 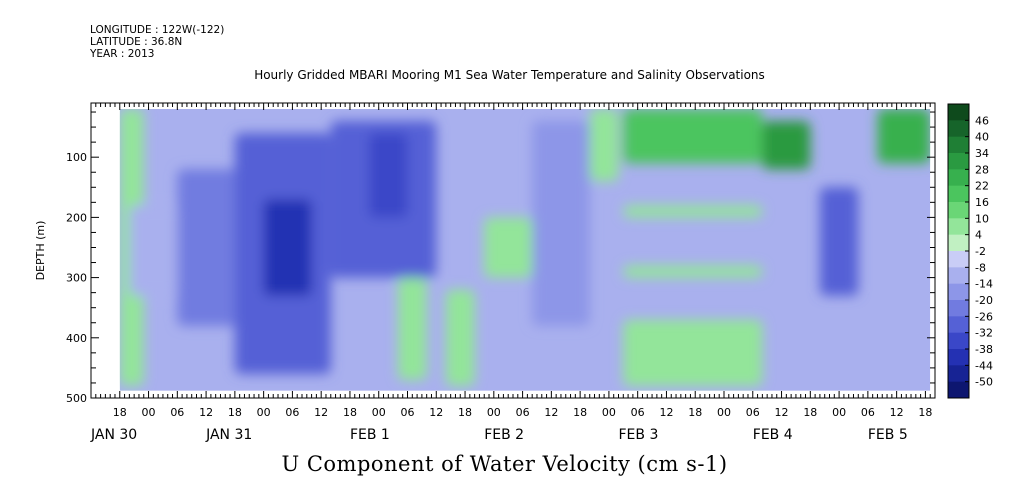 What do you see at coordinates (984, 349) in the screenshot?
I see `colorbar-label: -38` at bounding box center [984, 349].